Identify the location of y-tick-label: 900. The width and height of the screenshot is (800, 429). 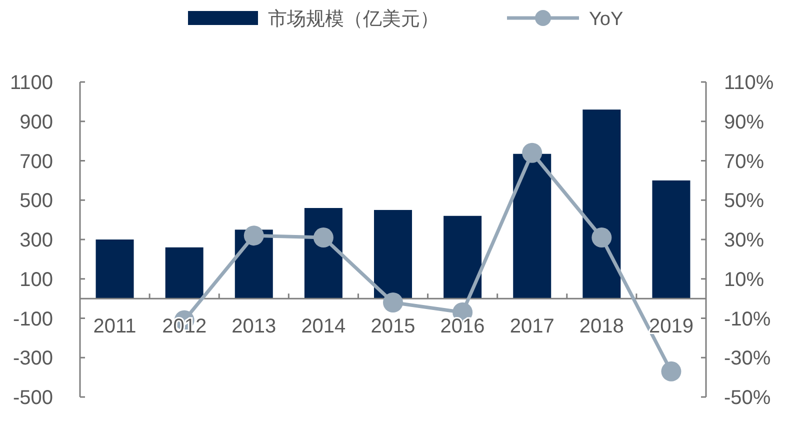
(36, 122).